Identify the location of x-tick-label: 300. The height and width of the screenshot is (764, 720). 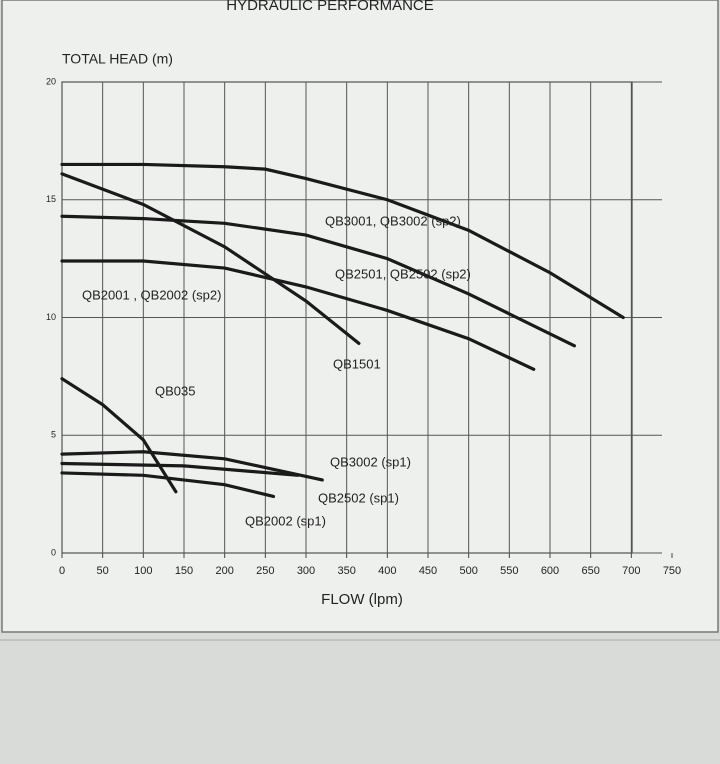
(306, 571).